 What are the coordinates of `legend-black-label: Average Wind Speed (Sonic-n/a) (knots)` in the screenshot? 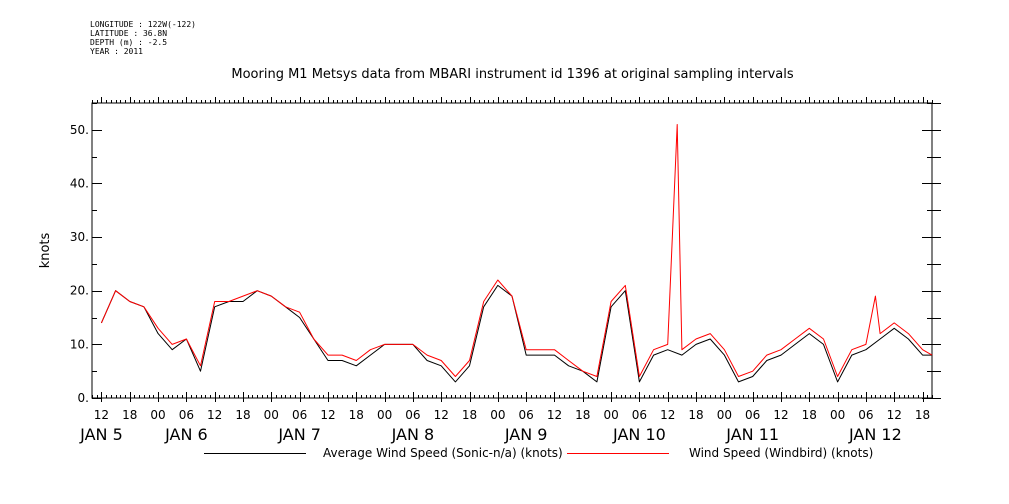 It's located at (443, 453).